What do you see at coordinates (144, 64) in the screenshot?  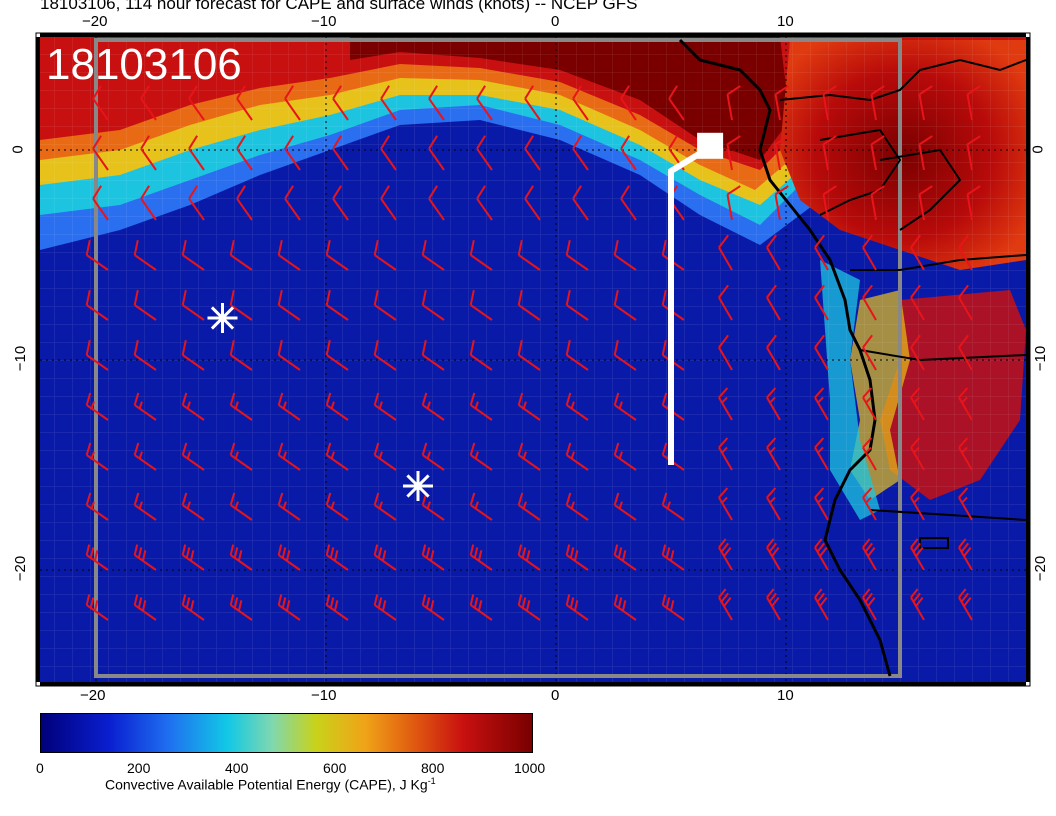 I see `date-stamp: 18103106` at bounding box center [144, 64].